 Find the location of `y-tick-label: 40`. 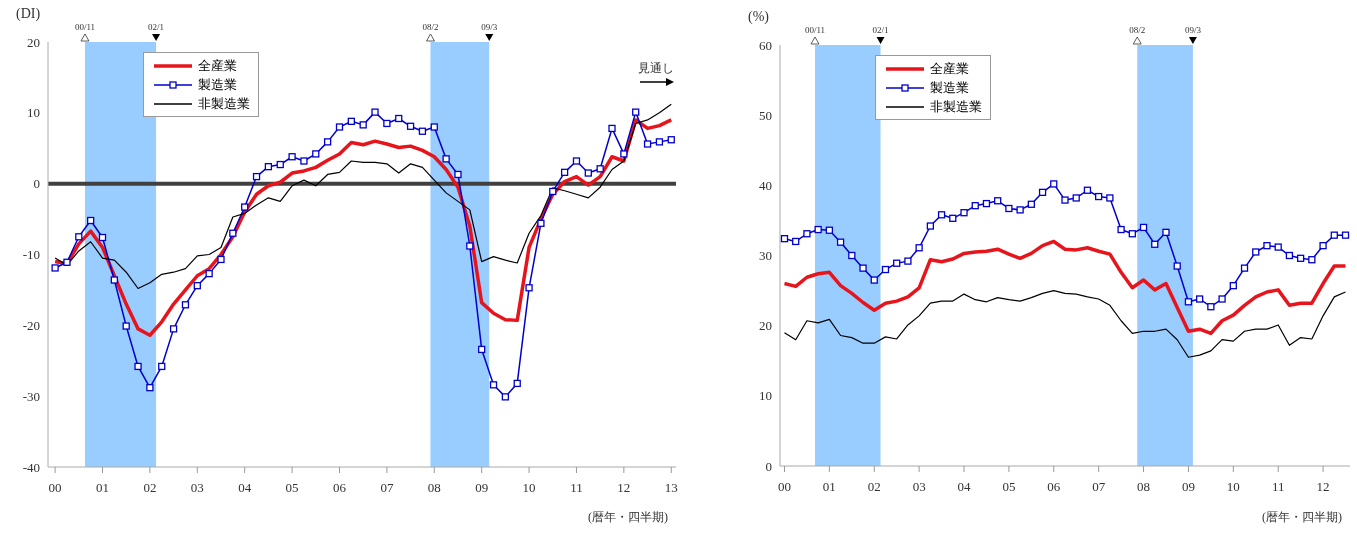

y-tick-label: 40 is located at coordinates (765, 185).